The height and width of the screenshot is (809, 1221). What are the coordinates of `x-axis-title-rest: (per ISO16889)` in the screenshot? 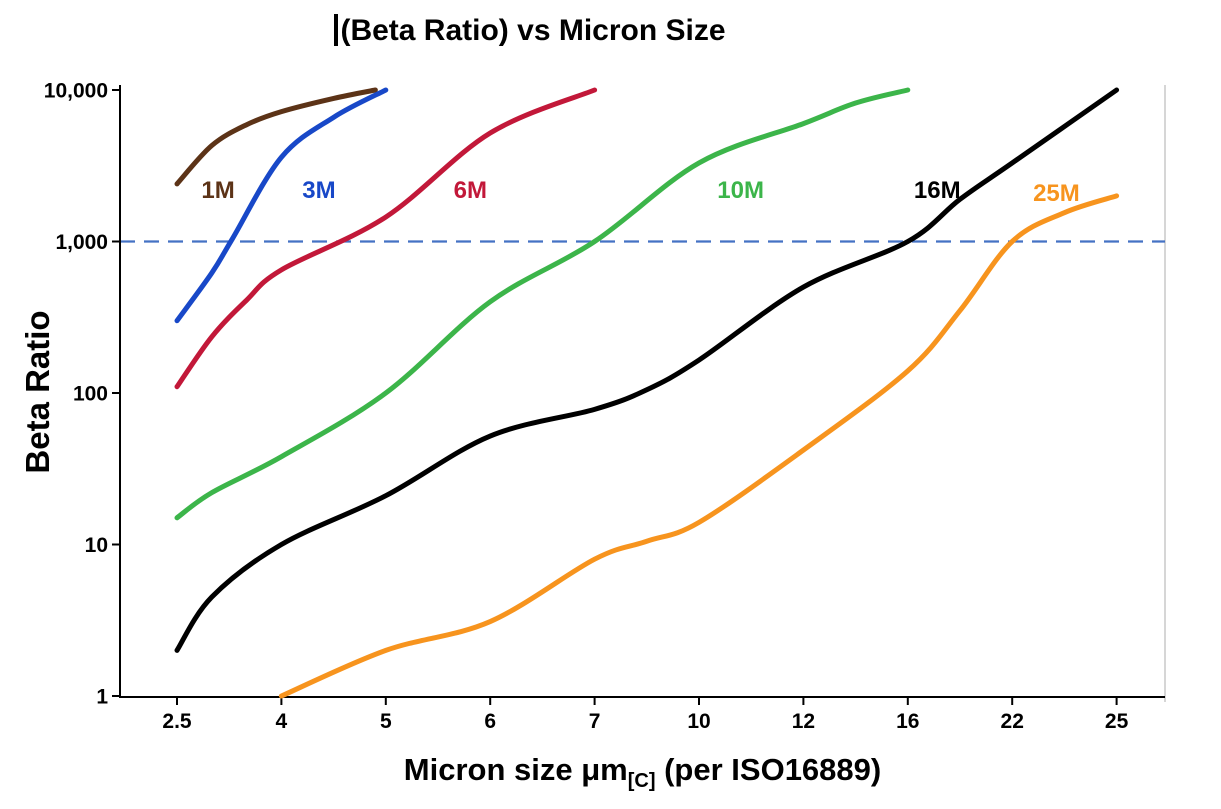 It's located at (768, 769).